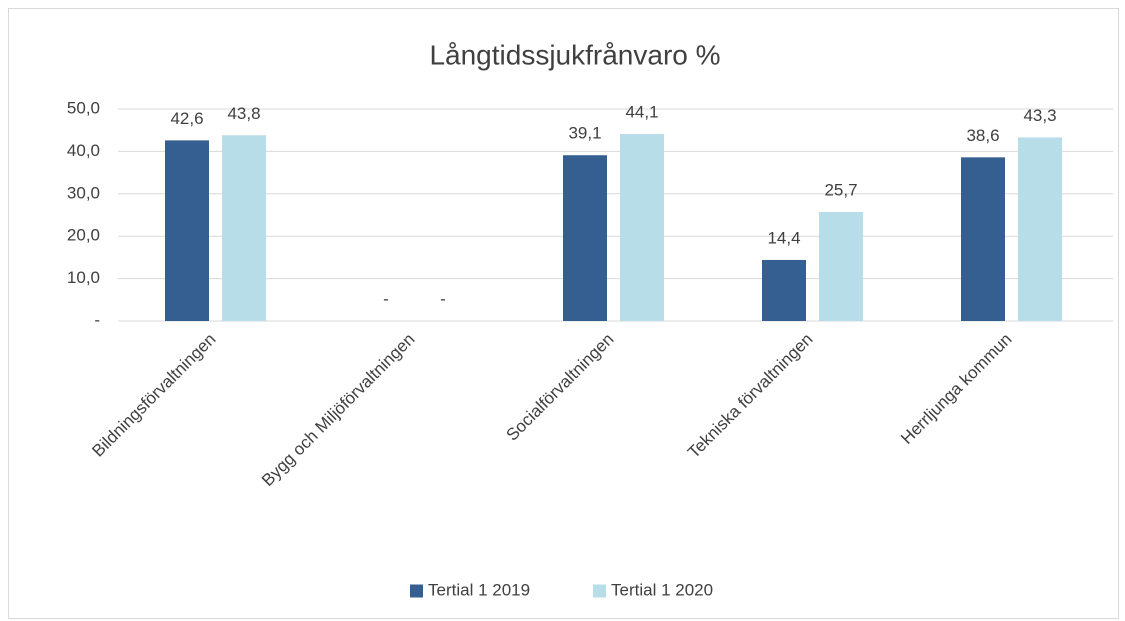 This screenshot has height=621, width=1125. Describe the element at coordinates (641, 112) in the screenshot. I see `value-label: 44,1` at that location.